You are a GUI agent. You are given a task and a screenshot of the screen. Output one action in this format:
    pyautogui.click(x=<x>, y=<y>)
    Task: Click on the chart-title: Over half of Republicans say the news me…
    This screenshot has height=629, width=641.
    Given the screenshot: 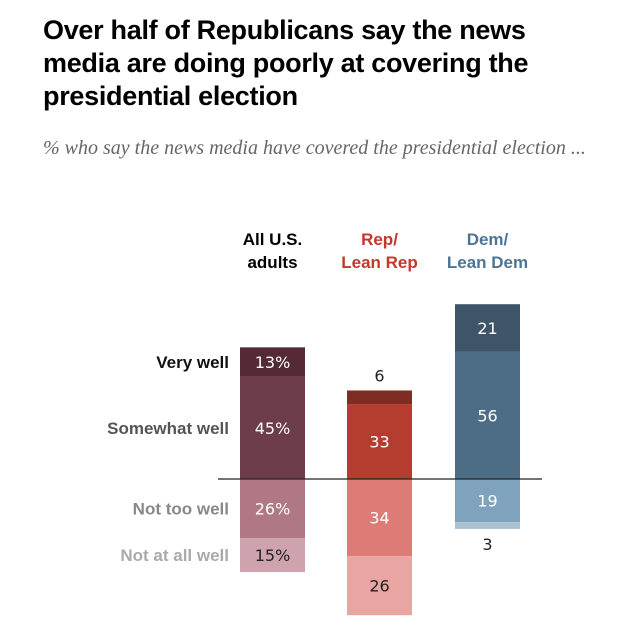 What is the action you would take?
    pyautogui.click(x=286, y=63)
    